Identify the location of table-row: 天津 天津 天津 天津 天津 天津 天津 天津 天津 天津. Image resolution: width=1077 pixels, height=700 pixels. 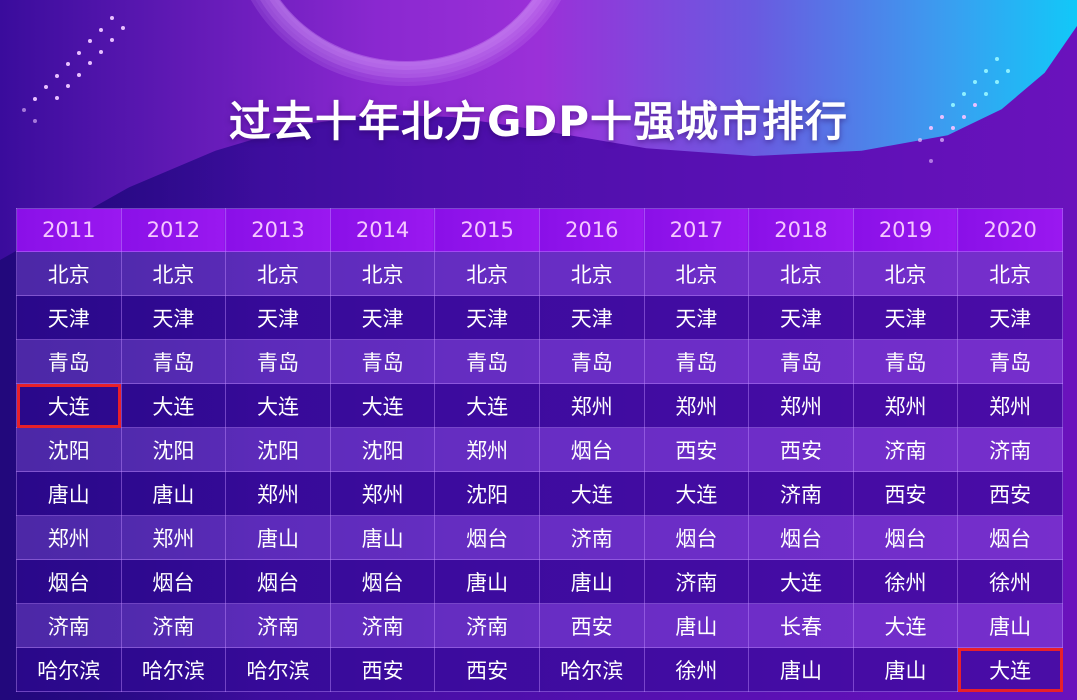
(539, 317).